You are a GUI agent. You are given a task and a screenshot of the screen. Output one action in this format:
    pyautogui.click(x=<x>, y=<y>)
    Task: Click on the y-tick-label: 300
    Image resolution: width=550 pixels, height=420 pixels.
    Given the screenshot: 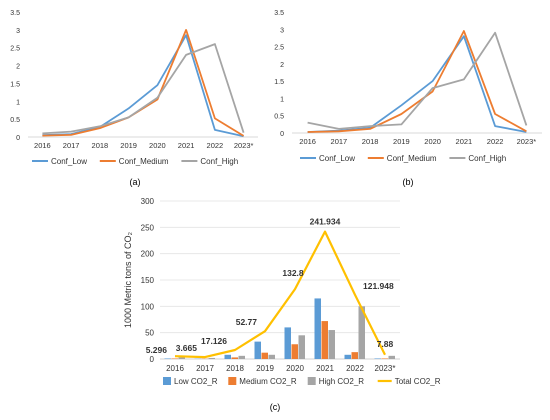 What is the action you would take?
    pyautogui.click(x=148, y=201)
    